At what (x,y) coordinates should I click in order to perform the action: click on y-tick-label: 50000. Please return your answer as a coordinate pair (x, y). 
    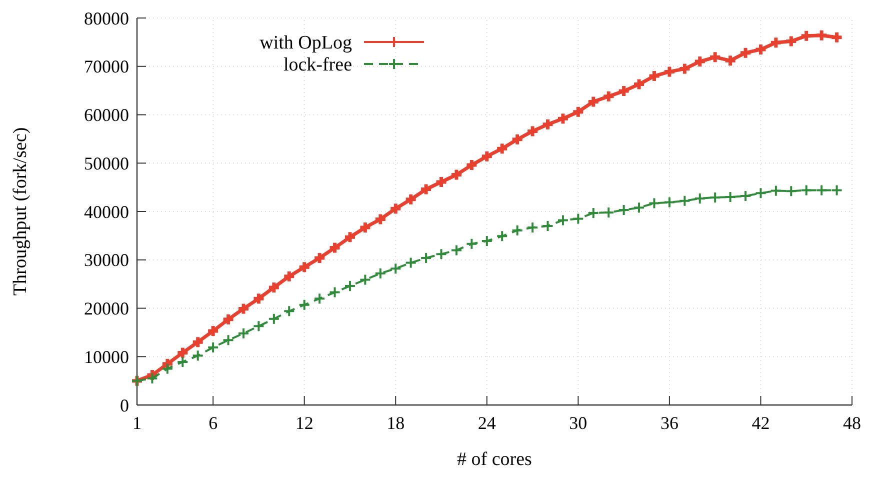
    Looking at the image, I should click on (106, 163).